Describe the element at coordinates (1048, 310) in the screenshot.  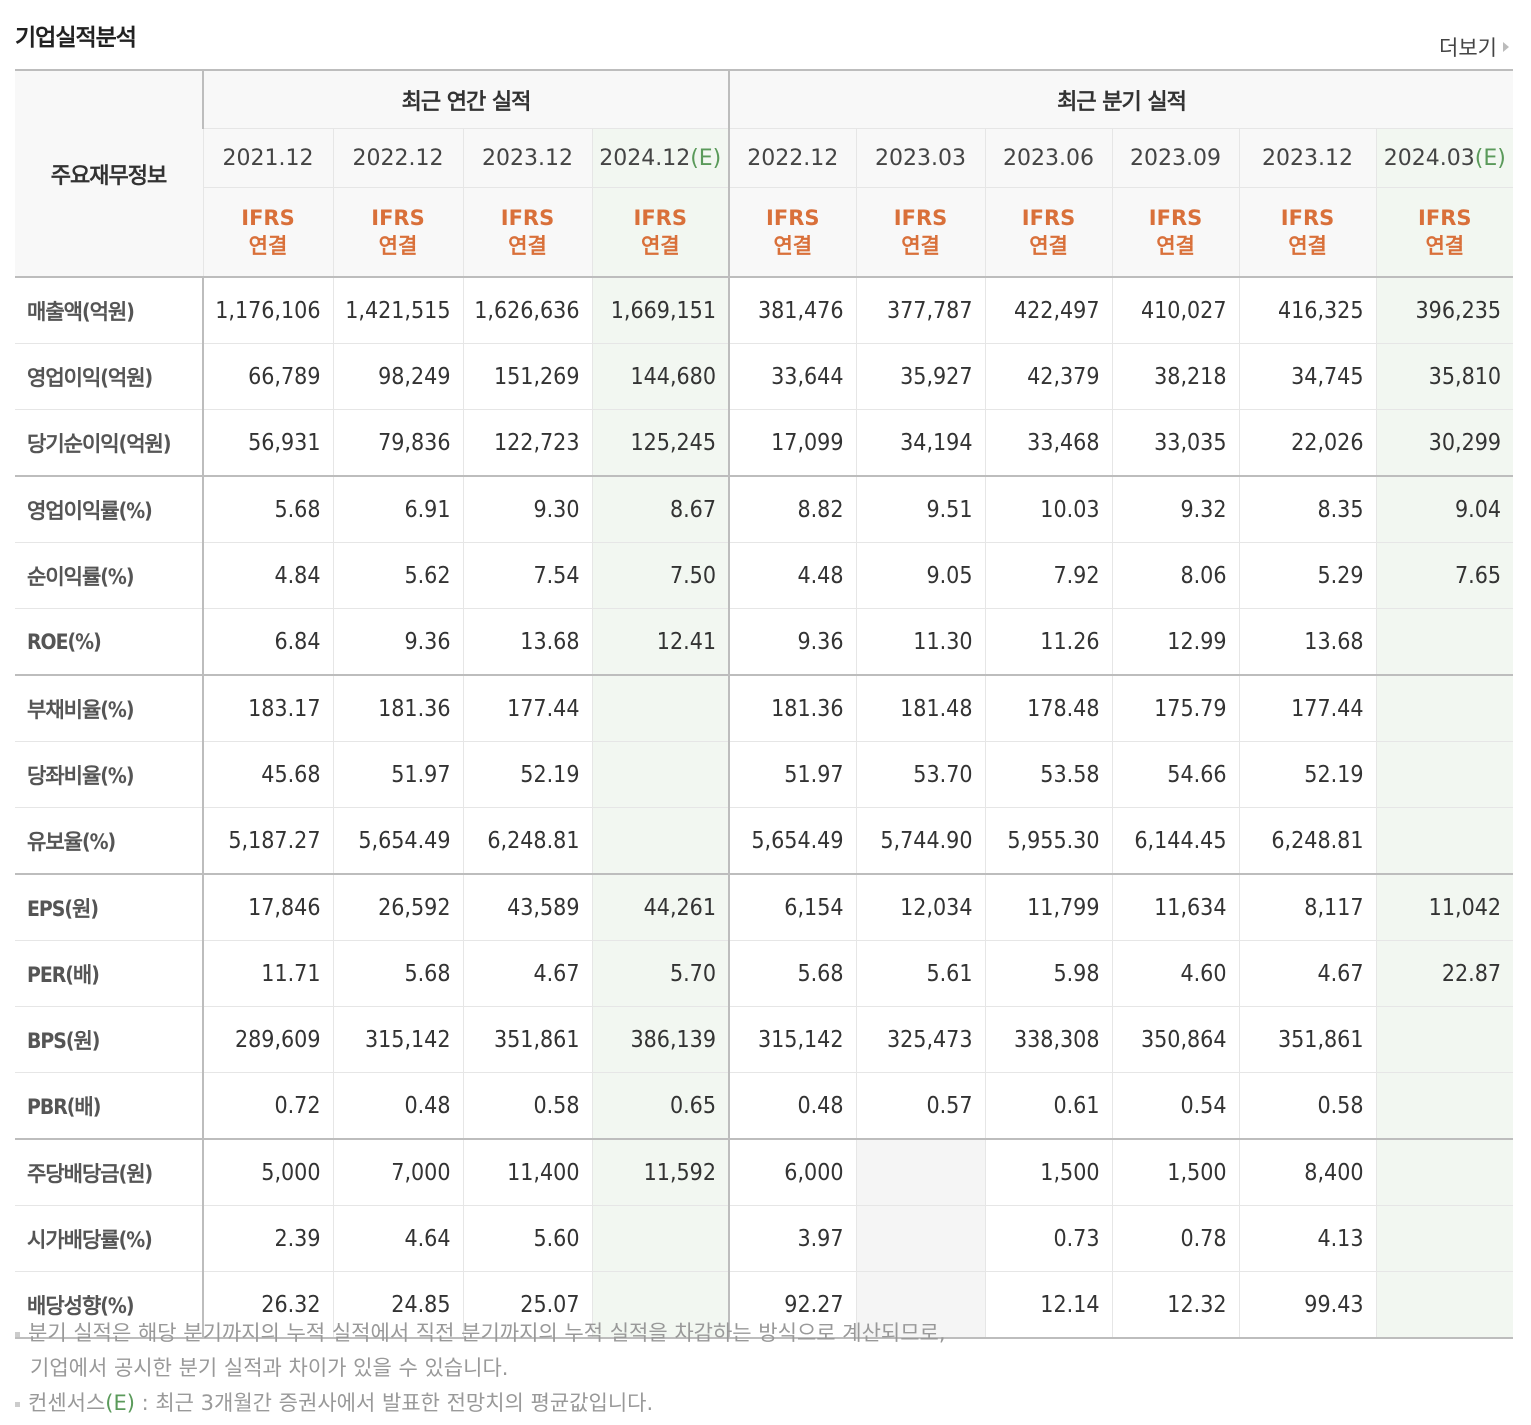
I see `value-cell: 422,497` at that location.